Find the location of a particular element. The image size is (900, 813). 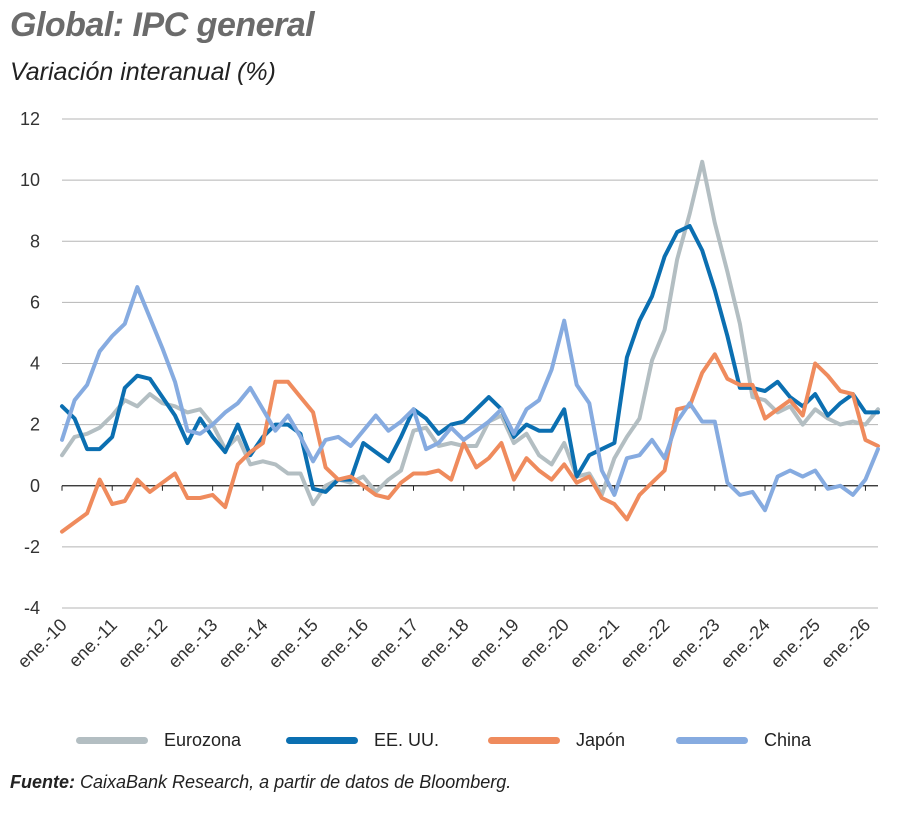

y-tick-label: -4 is located at coordinates (32, 608).